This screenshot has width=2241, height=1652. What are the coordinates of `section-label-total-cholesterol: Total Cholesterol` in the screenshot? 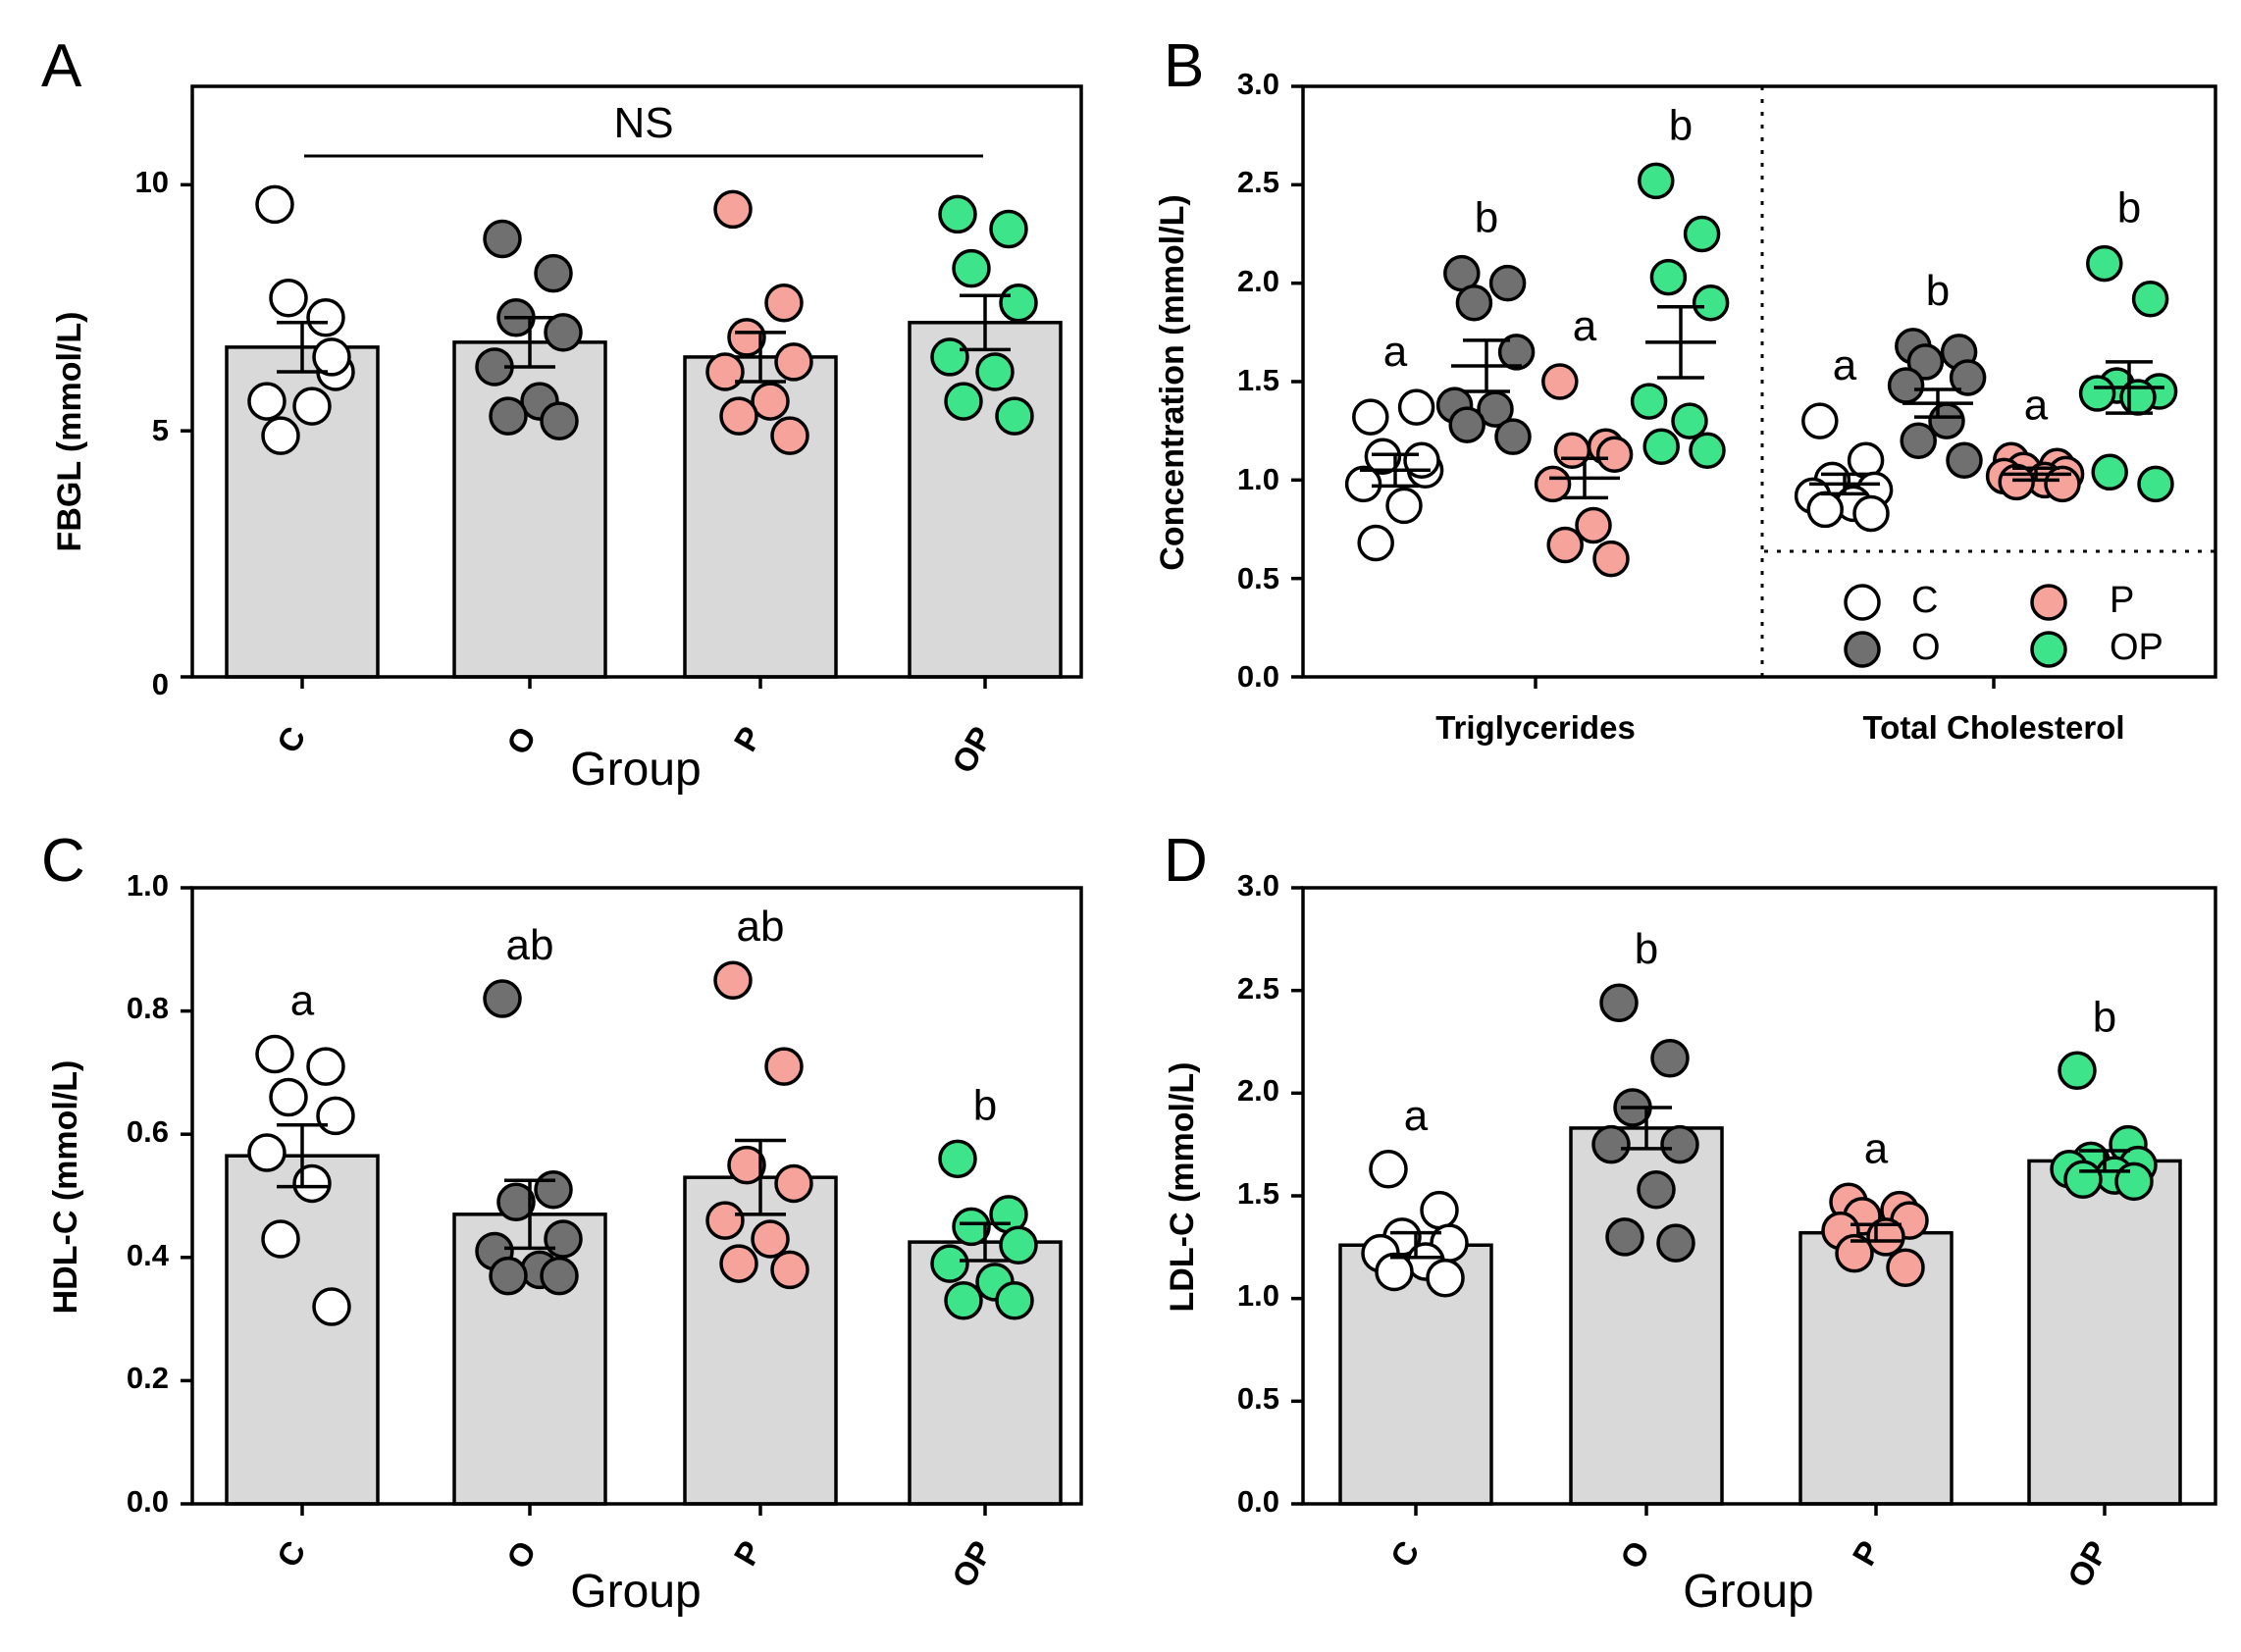 It's located at (1993, 727).